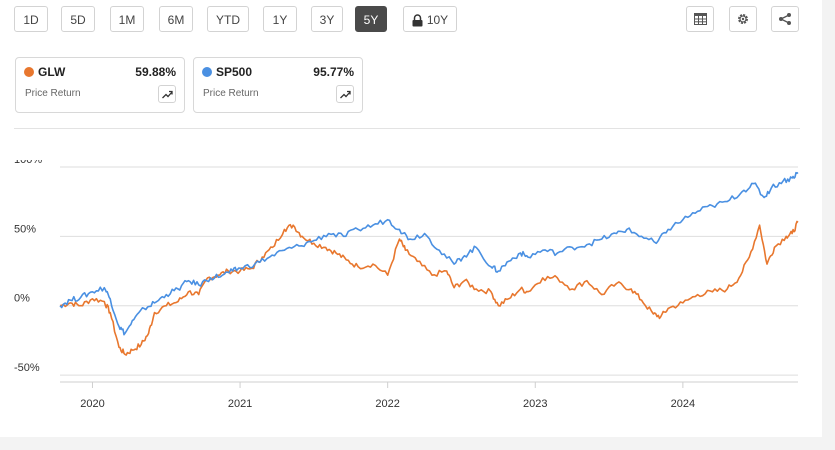  What do you see at coordinates (100, 85) in the screenshot?
I see `glw-legend-card: GLW 59.88% Price Return` at bounding box center [100, 85].